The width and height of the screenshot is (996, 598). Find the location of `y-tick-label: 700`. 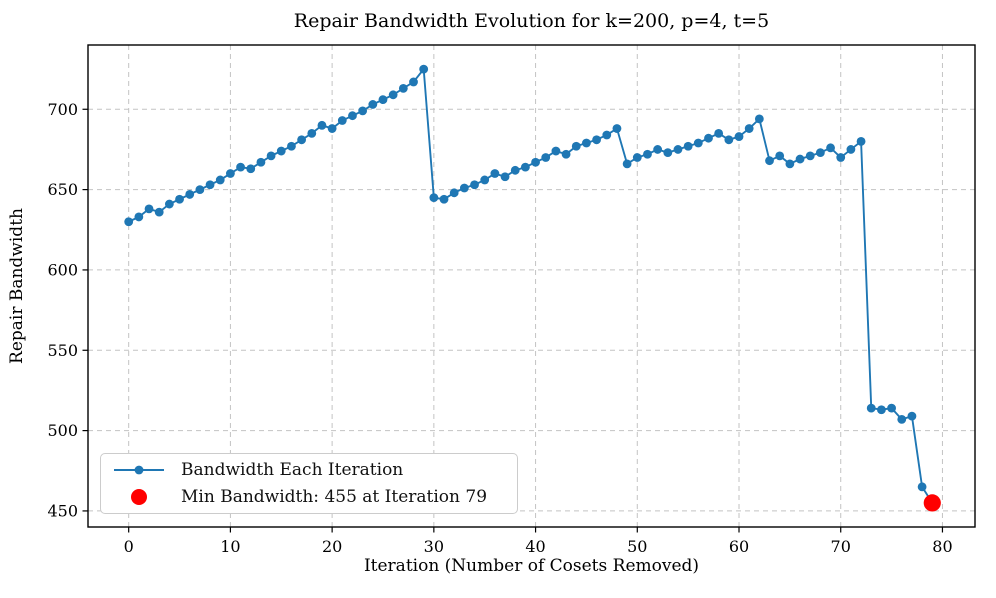

y-tick-label: 700 is located at coordinates (62, 109).